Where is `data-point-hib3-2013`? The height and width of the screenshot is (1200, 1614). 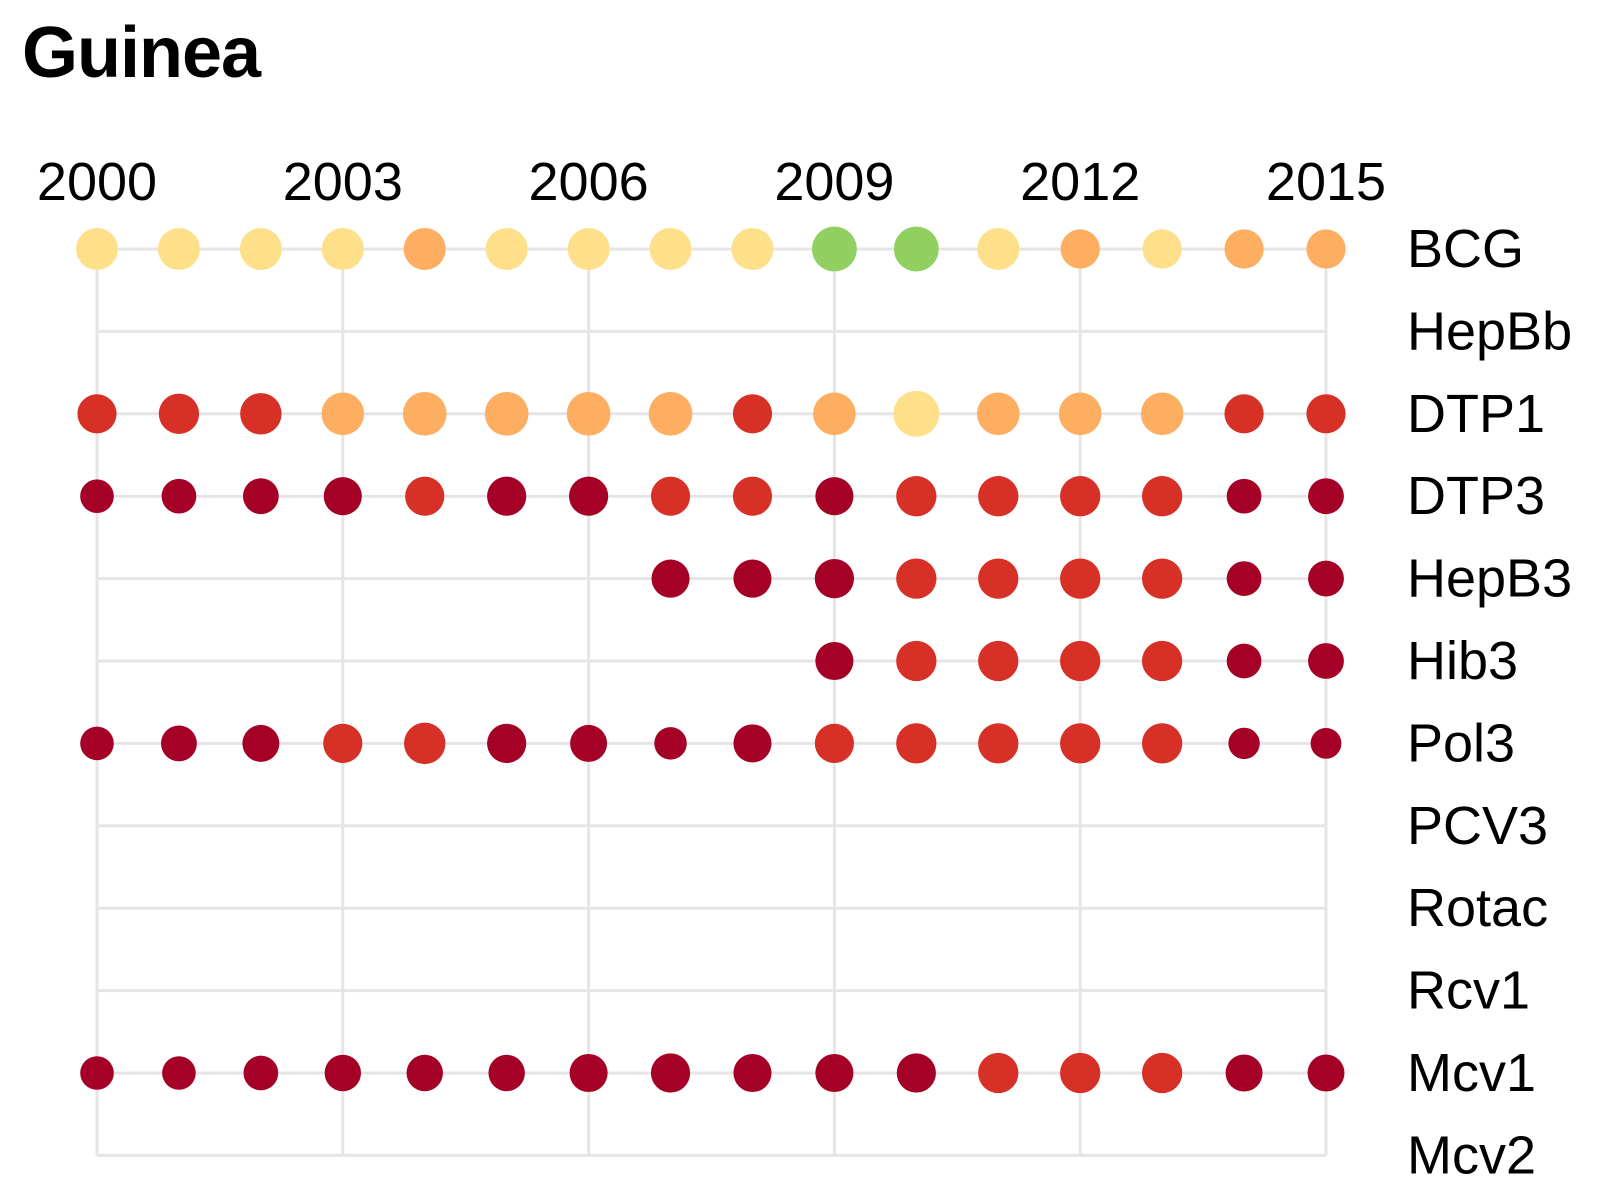 data-point-hib3-2013 is located at coordinates (1162, 661).